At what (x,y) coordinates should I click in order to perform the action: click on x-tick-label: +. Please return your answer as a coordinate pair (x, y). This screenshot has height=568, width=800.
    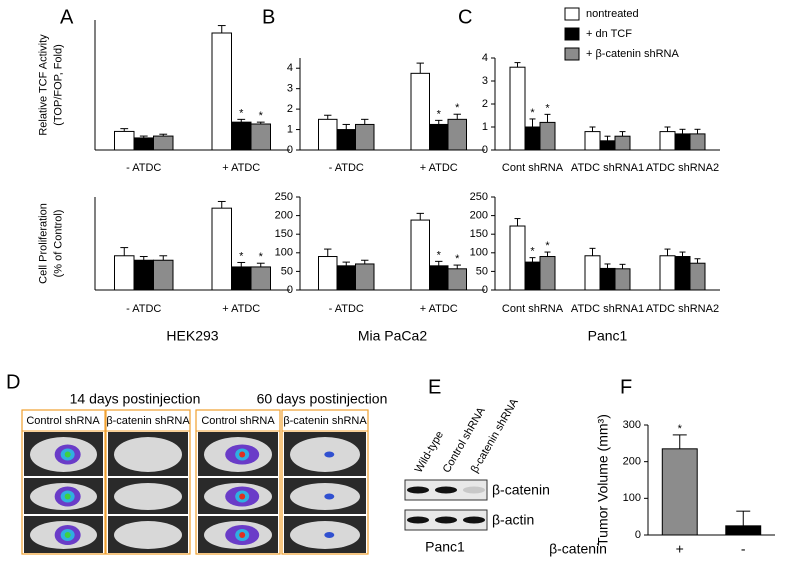
    Looking at the image, I should click on (680, 549).